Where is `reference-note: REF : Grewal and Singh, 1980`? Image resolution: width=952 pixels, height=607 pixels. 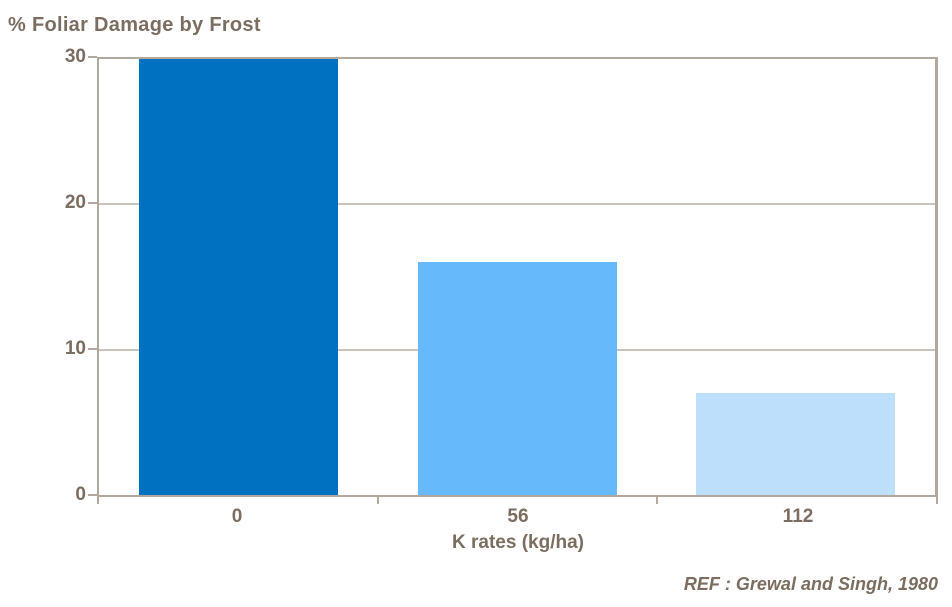 reference-note: REF : Grewal and Singh, 1980 is located at coordinates (810, 584).